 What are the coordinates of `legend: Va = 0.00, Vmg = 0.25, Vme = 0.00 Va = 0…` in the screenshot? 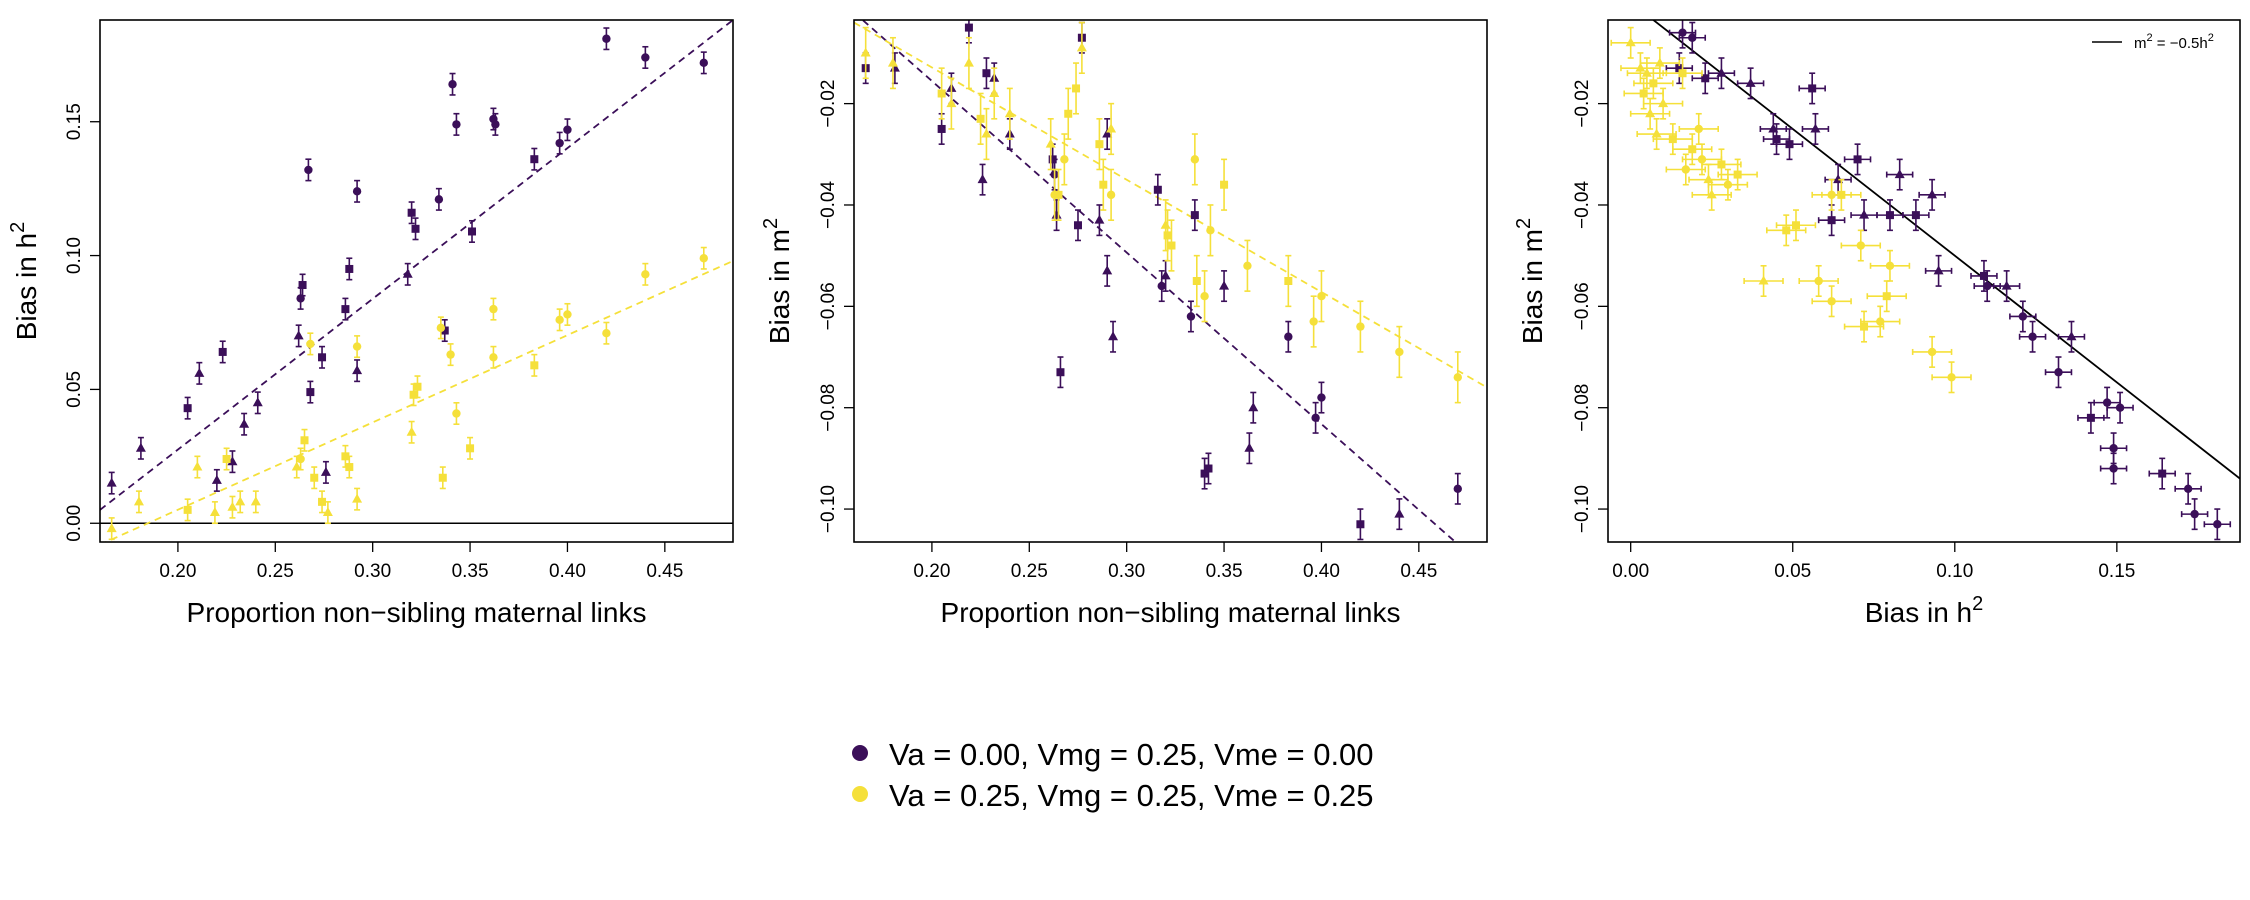 It's located at (1113, 775).